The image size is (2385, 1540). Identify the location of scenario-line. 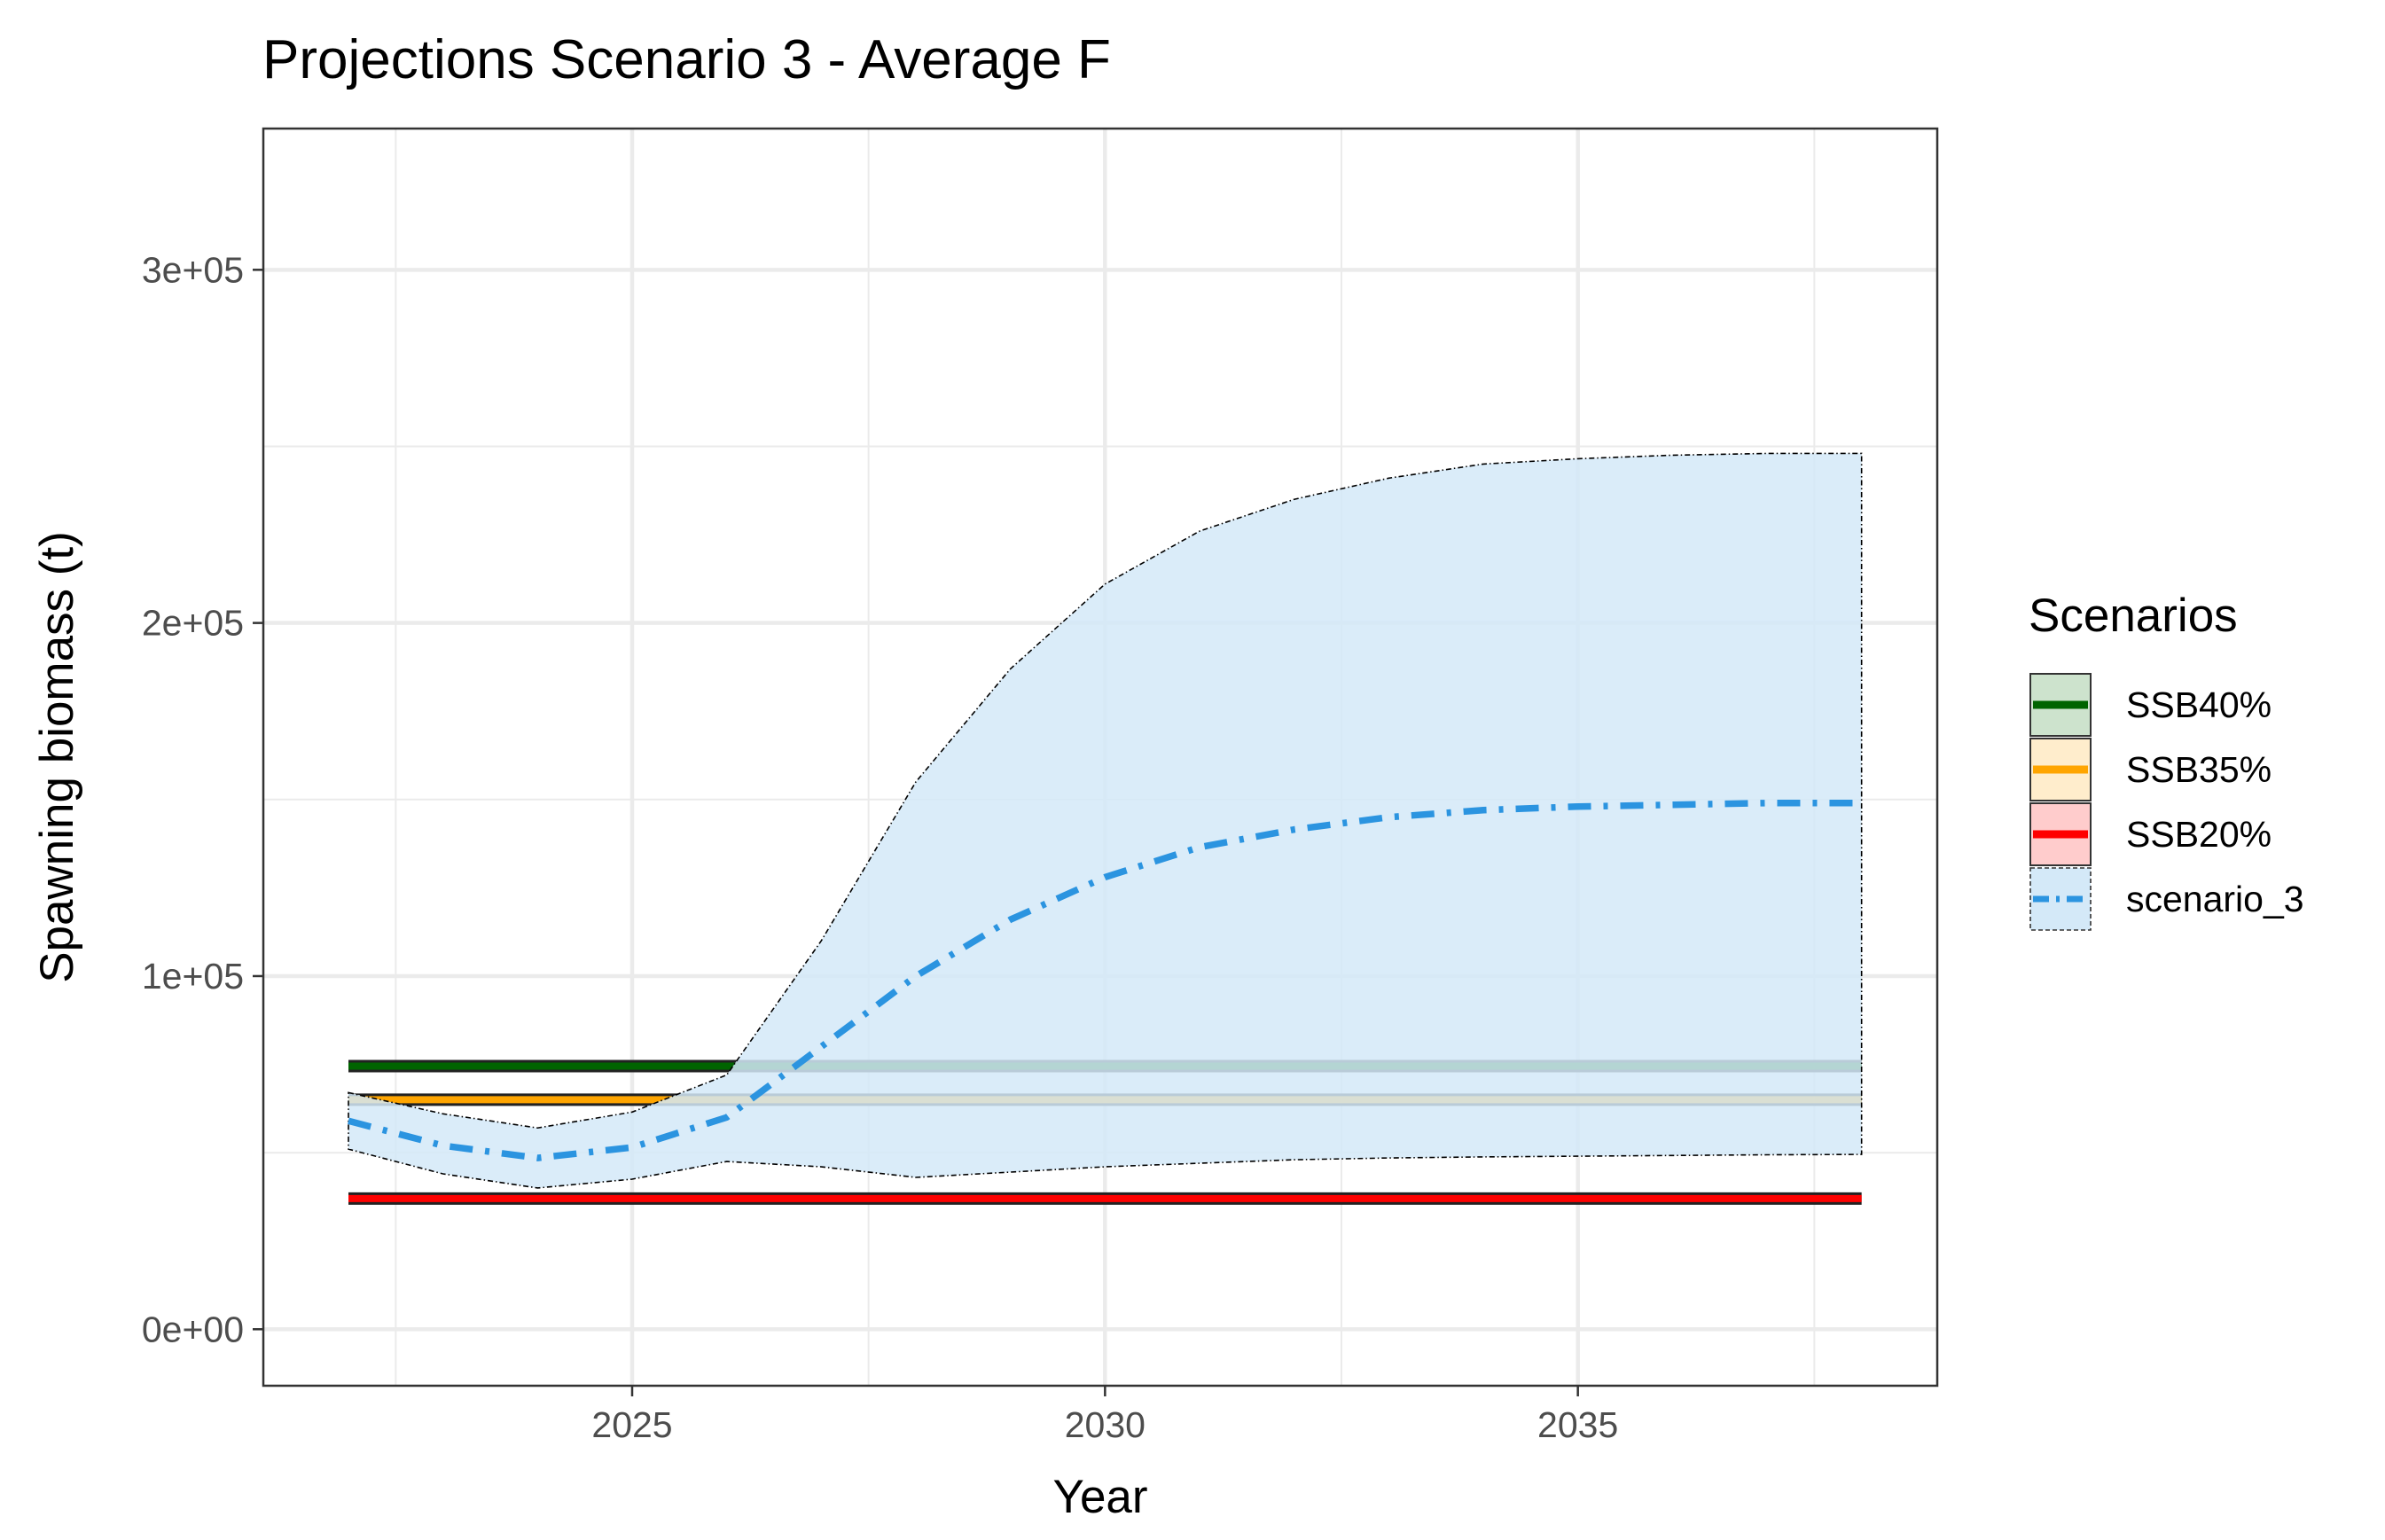
(1105, 980).